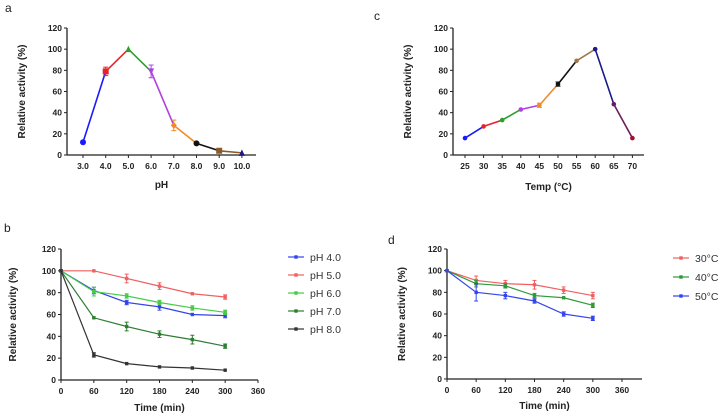 This screenshot has width=719, height=418. What do you see at coordinates (161, 185) in the screenshot?
I see `x-axis-label: pH` at bounding box center [161, 185].